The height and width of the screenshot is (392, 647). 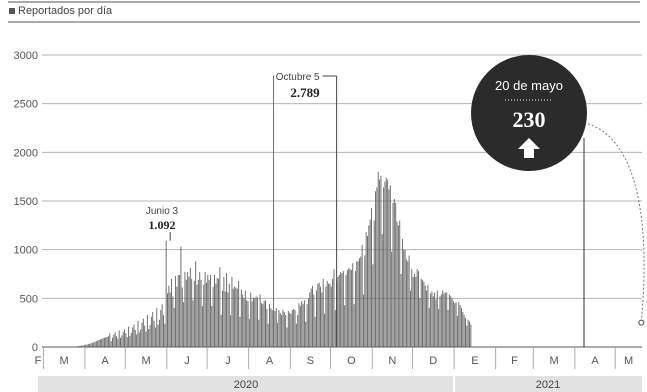 What do you see at coordinates (529, 85) in the screenshot?
I see `may-20-date-label: 20 de mayo` at bounding box center [529, 85].